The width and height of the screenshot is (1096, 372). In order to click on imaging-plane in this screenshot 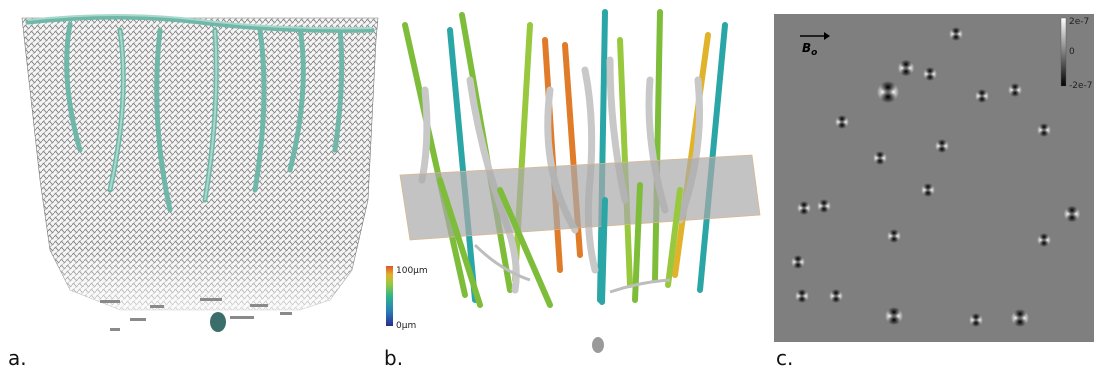, I will do `click(580, 197)`.